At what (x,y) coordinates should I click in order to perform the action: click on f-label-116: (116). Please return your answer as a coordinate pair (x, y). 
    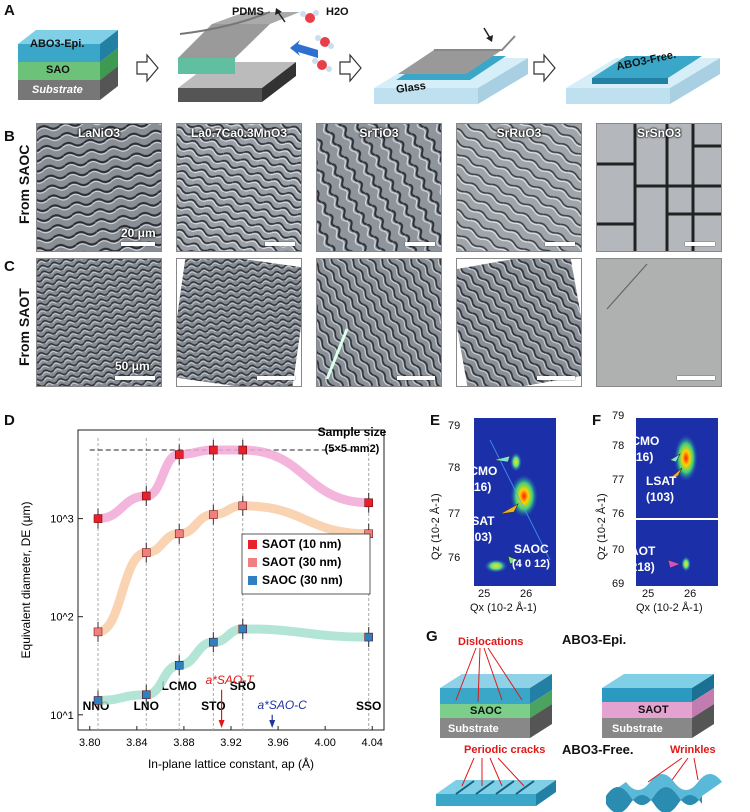
    Looking at the image, I should click on (640, 457).